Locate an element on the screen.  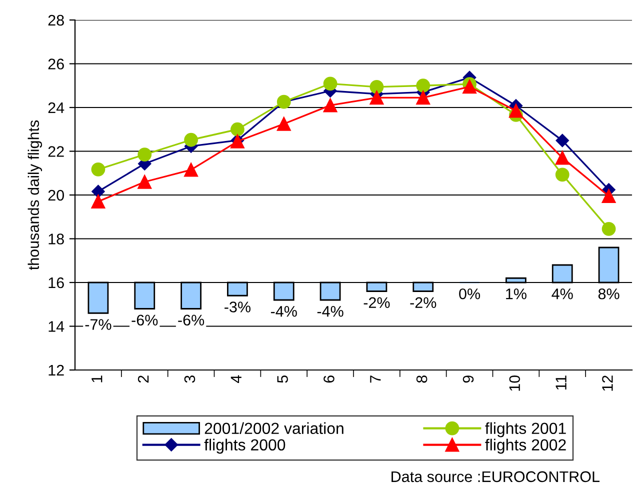
data-label: -7% is located at coordinates (98, 324).